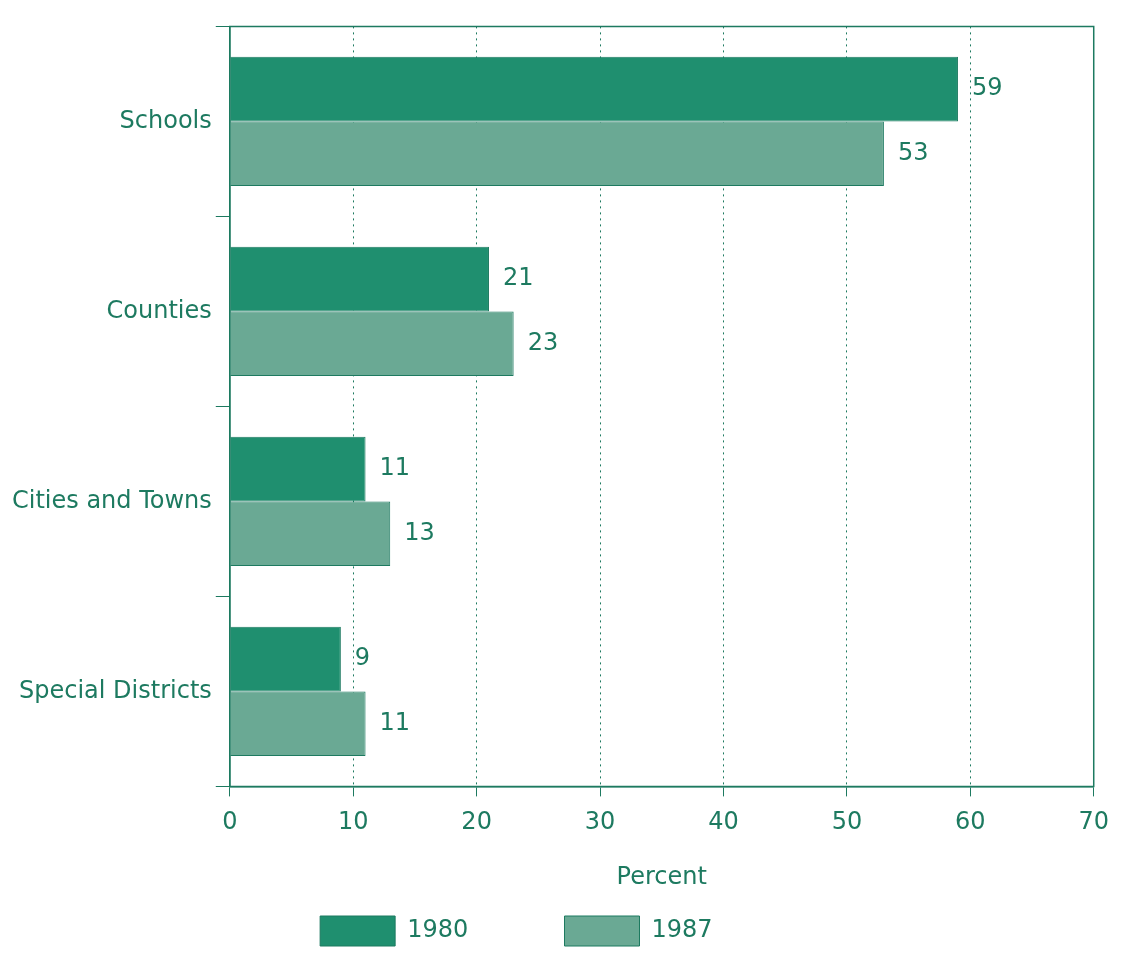  What do you see at coordinates (970, 821) in the screenshot?
I see `x-tick-label: 60` at bounding box center [970, 821].